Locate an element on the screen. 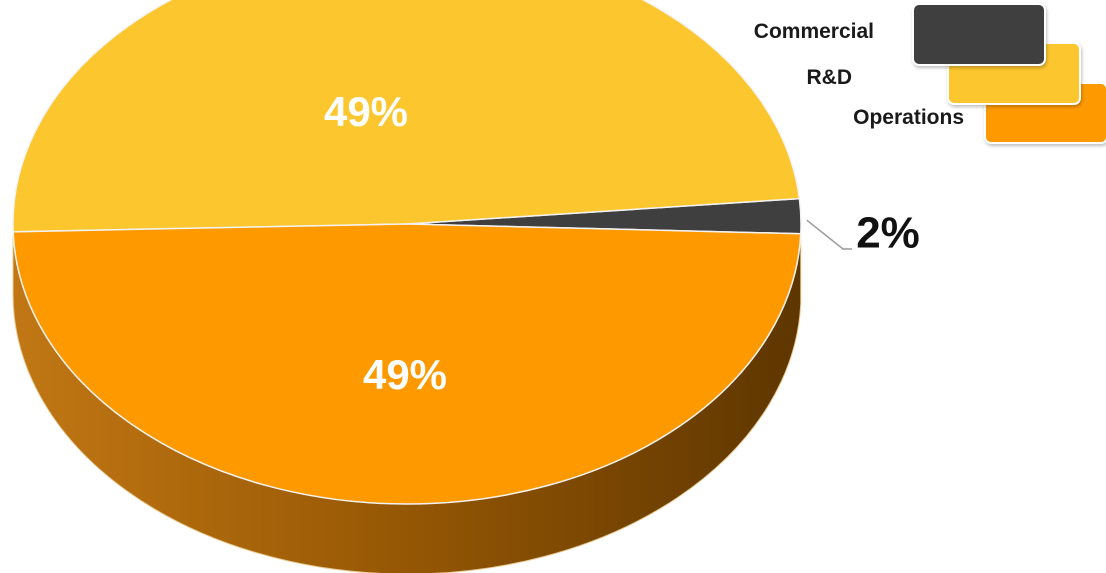 Image resolution: width=1106 pixels, height=573 pixels. data-label-rnd: 49% is located at coordinates (366, 111).